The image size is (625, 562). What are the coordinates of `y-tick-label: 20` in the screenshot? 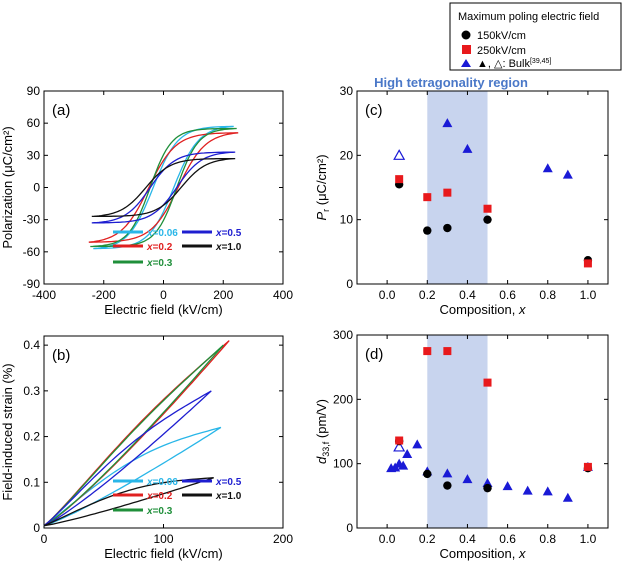 It's located at (347, 155).